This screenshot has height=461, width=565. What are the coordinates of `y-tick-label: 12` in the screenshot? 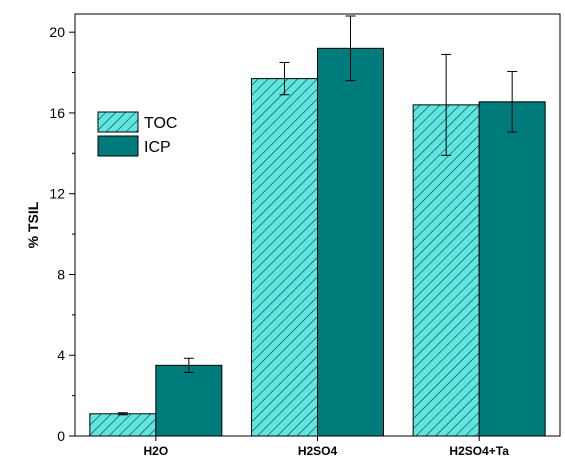 It's located at (57, 194).